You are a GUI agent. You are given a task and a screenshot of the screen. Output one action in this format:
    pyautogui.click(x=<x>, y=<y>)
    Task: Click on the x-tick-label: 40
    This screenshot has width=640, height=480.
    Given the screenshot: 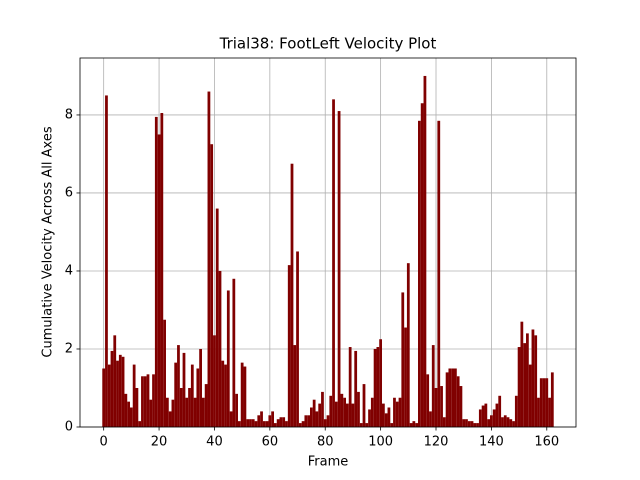 What is the action you would take?
    pyautogui.click(x=214, y=442)
    